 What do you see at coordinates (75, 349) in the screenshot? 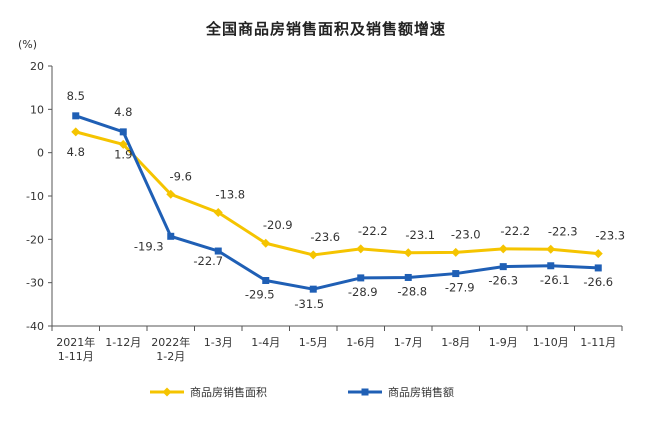
I see `x-tick-label: 2021年 1-11月` at bounding box center [75, 349].